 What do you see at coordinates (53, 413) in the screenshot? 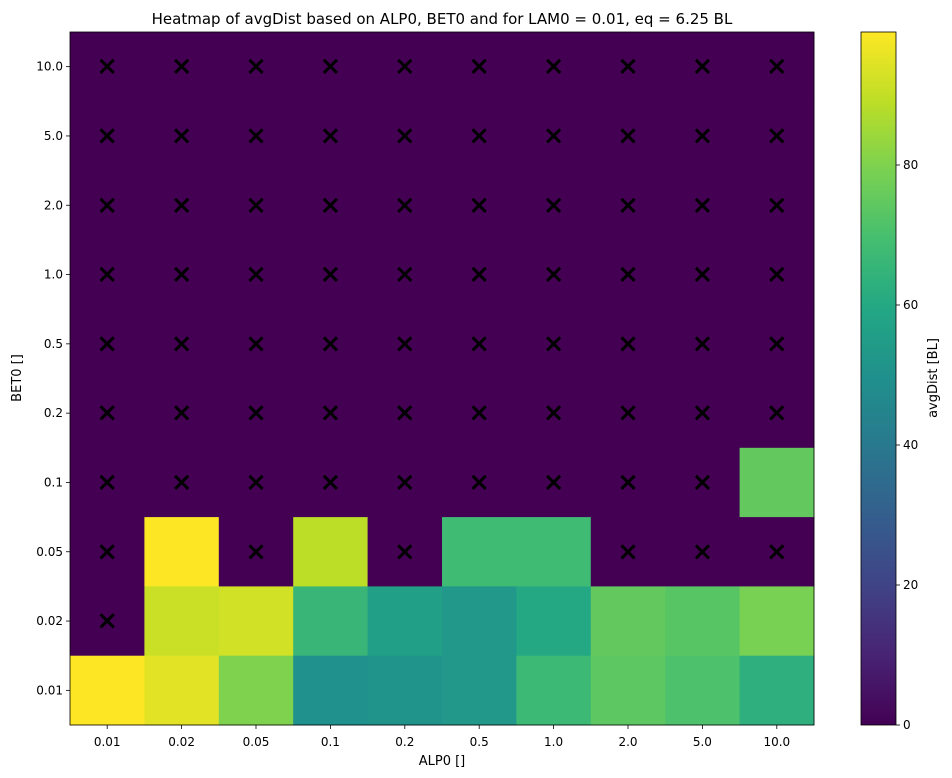
I see `y-tick-label: 0.2` at bounding box center [53, 413].